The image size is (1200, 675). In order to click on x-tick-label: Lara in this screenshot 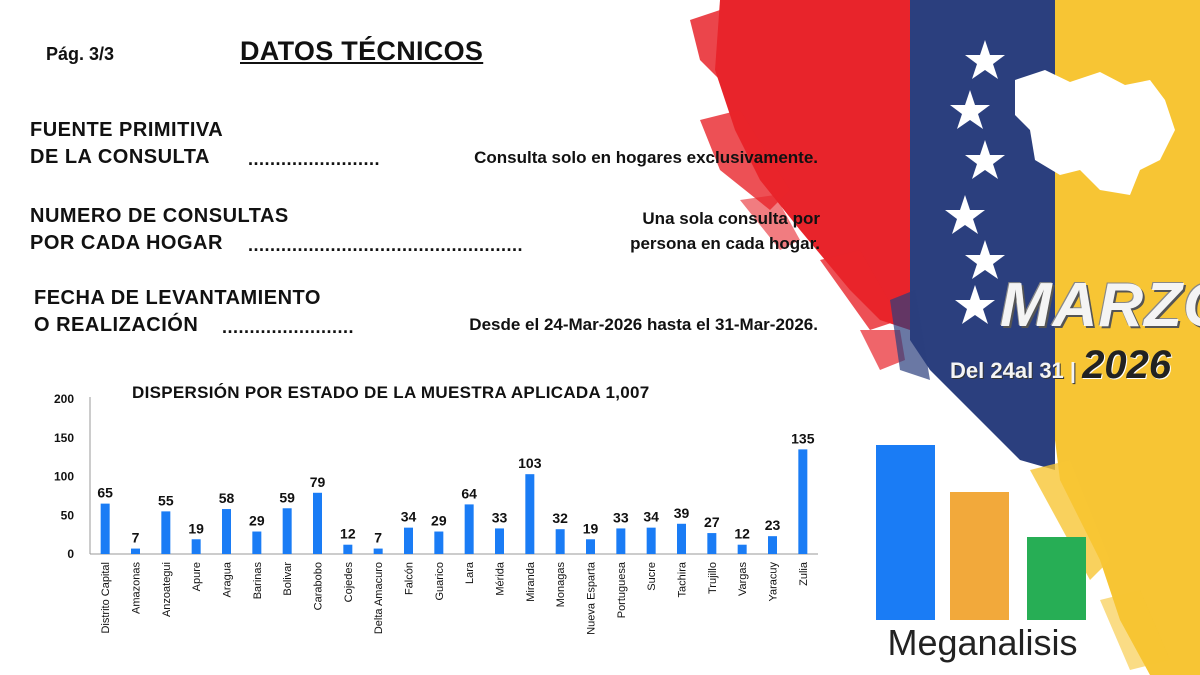, I will do `click(470, 572)`.